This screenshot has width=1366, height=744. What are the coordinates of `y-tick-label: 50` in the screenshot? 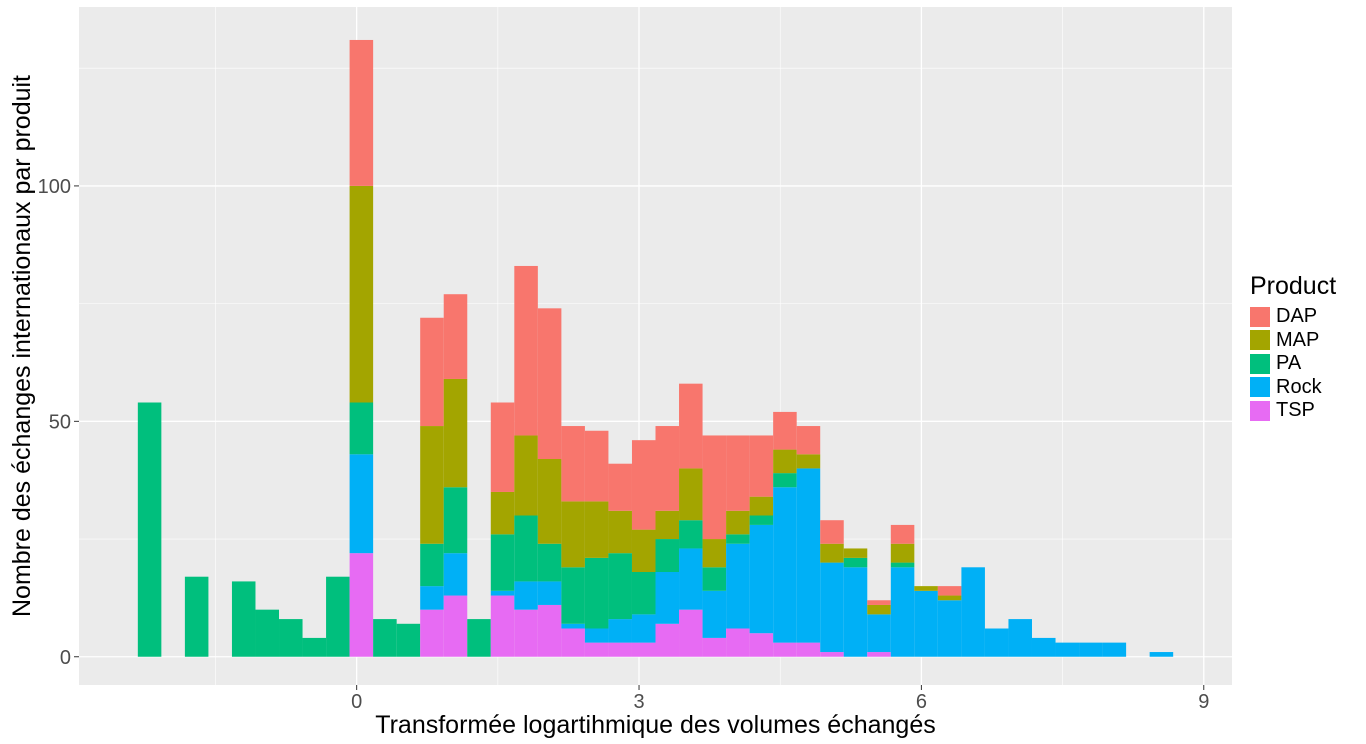 It's located at (60, 422).